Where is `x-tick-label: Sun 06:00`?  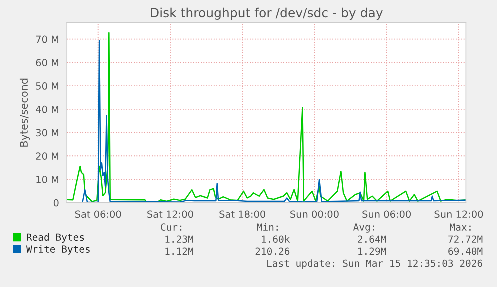
x-tick-label: Sun 06:00 is located at coordinates (387, 214).